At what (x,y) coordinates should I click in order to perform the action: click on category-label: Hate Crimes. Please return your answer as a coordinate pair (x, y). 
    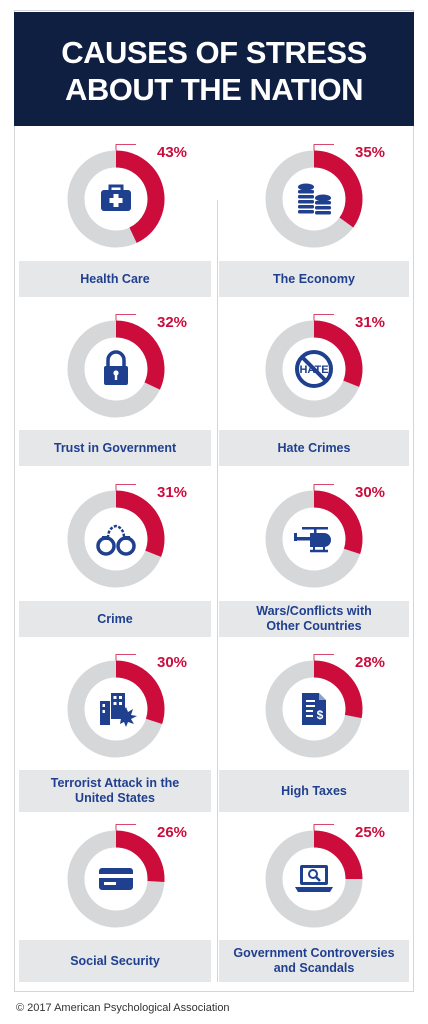
    Looking at the image, I should click on (314, 447).